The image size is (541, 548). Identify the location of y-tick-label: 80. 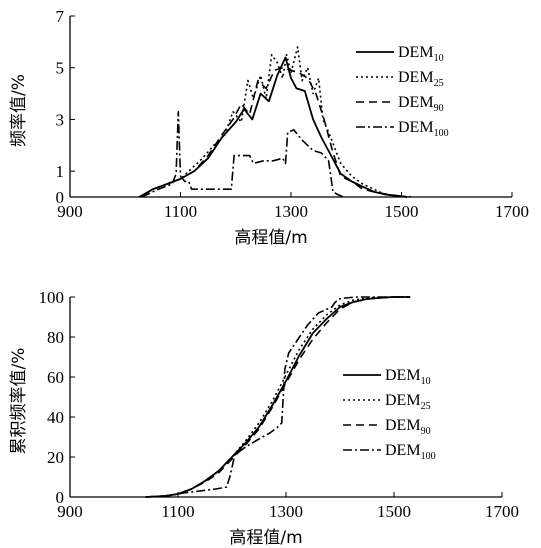
(55, 337).